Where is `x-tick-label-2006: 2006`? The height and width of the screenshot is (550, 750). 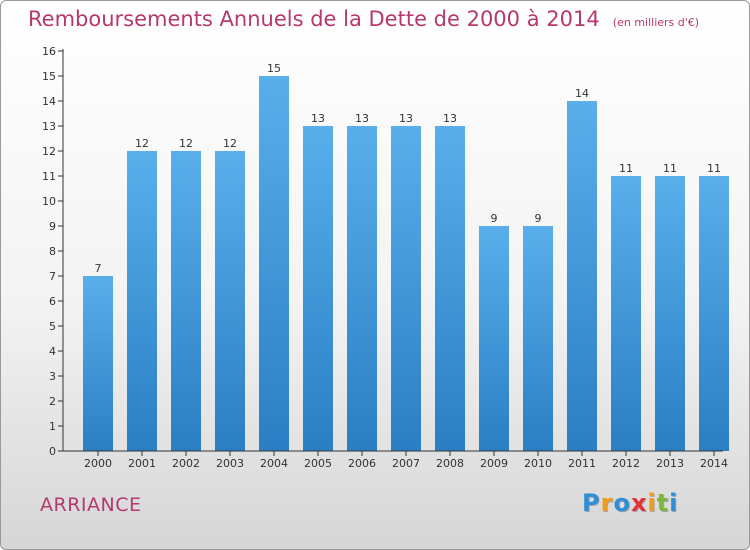
x-tick-label-2006: 2006 is located at coordinates (362, 463).